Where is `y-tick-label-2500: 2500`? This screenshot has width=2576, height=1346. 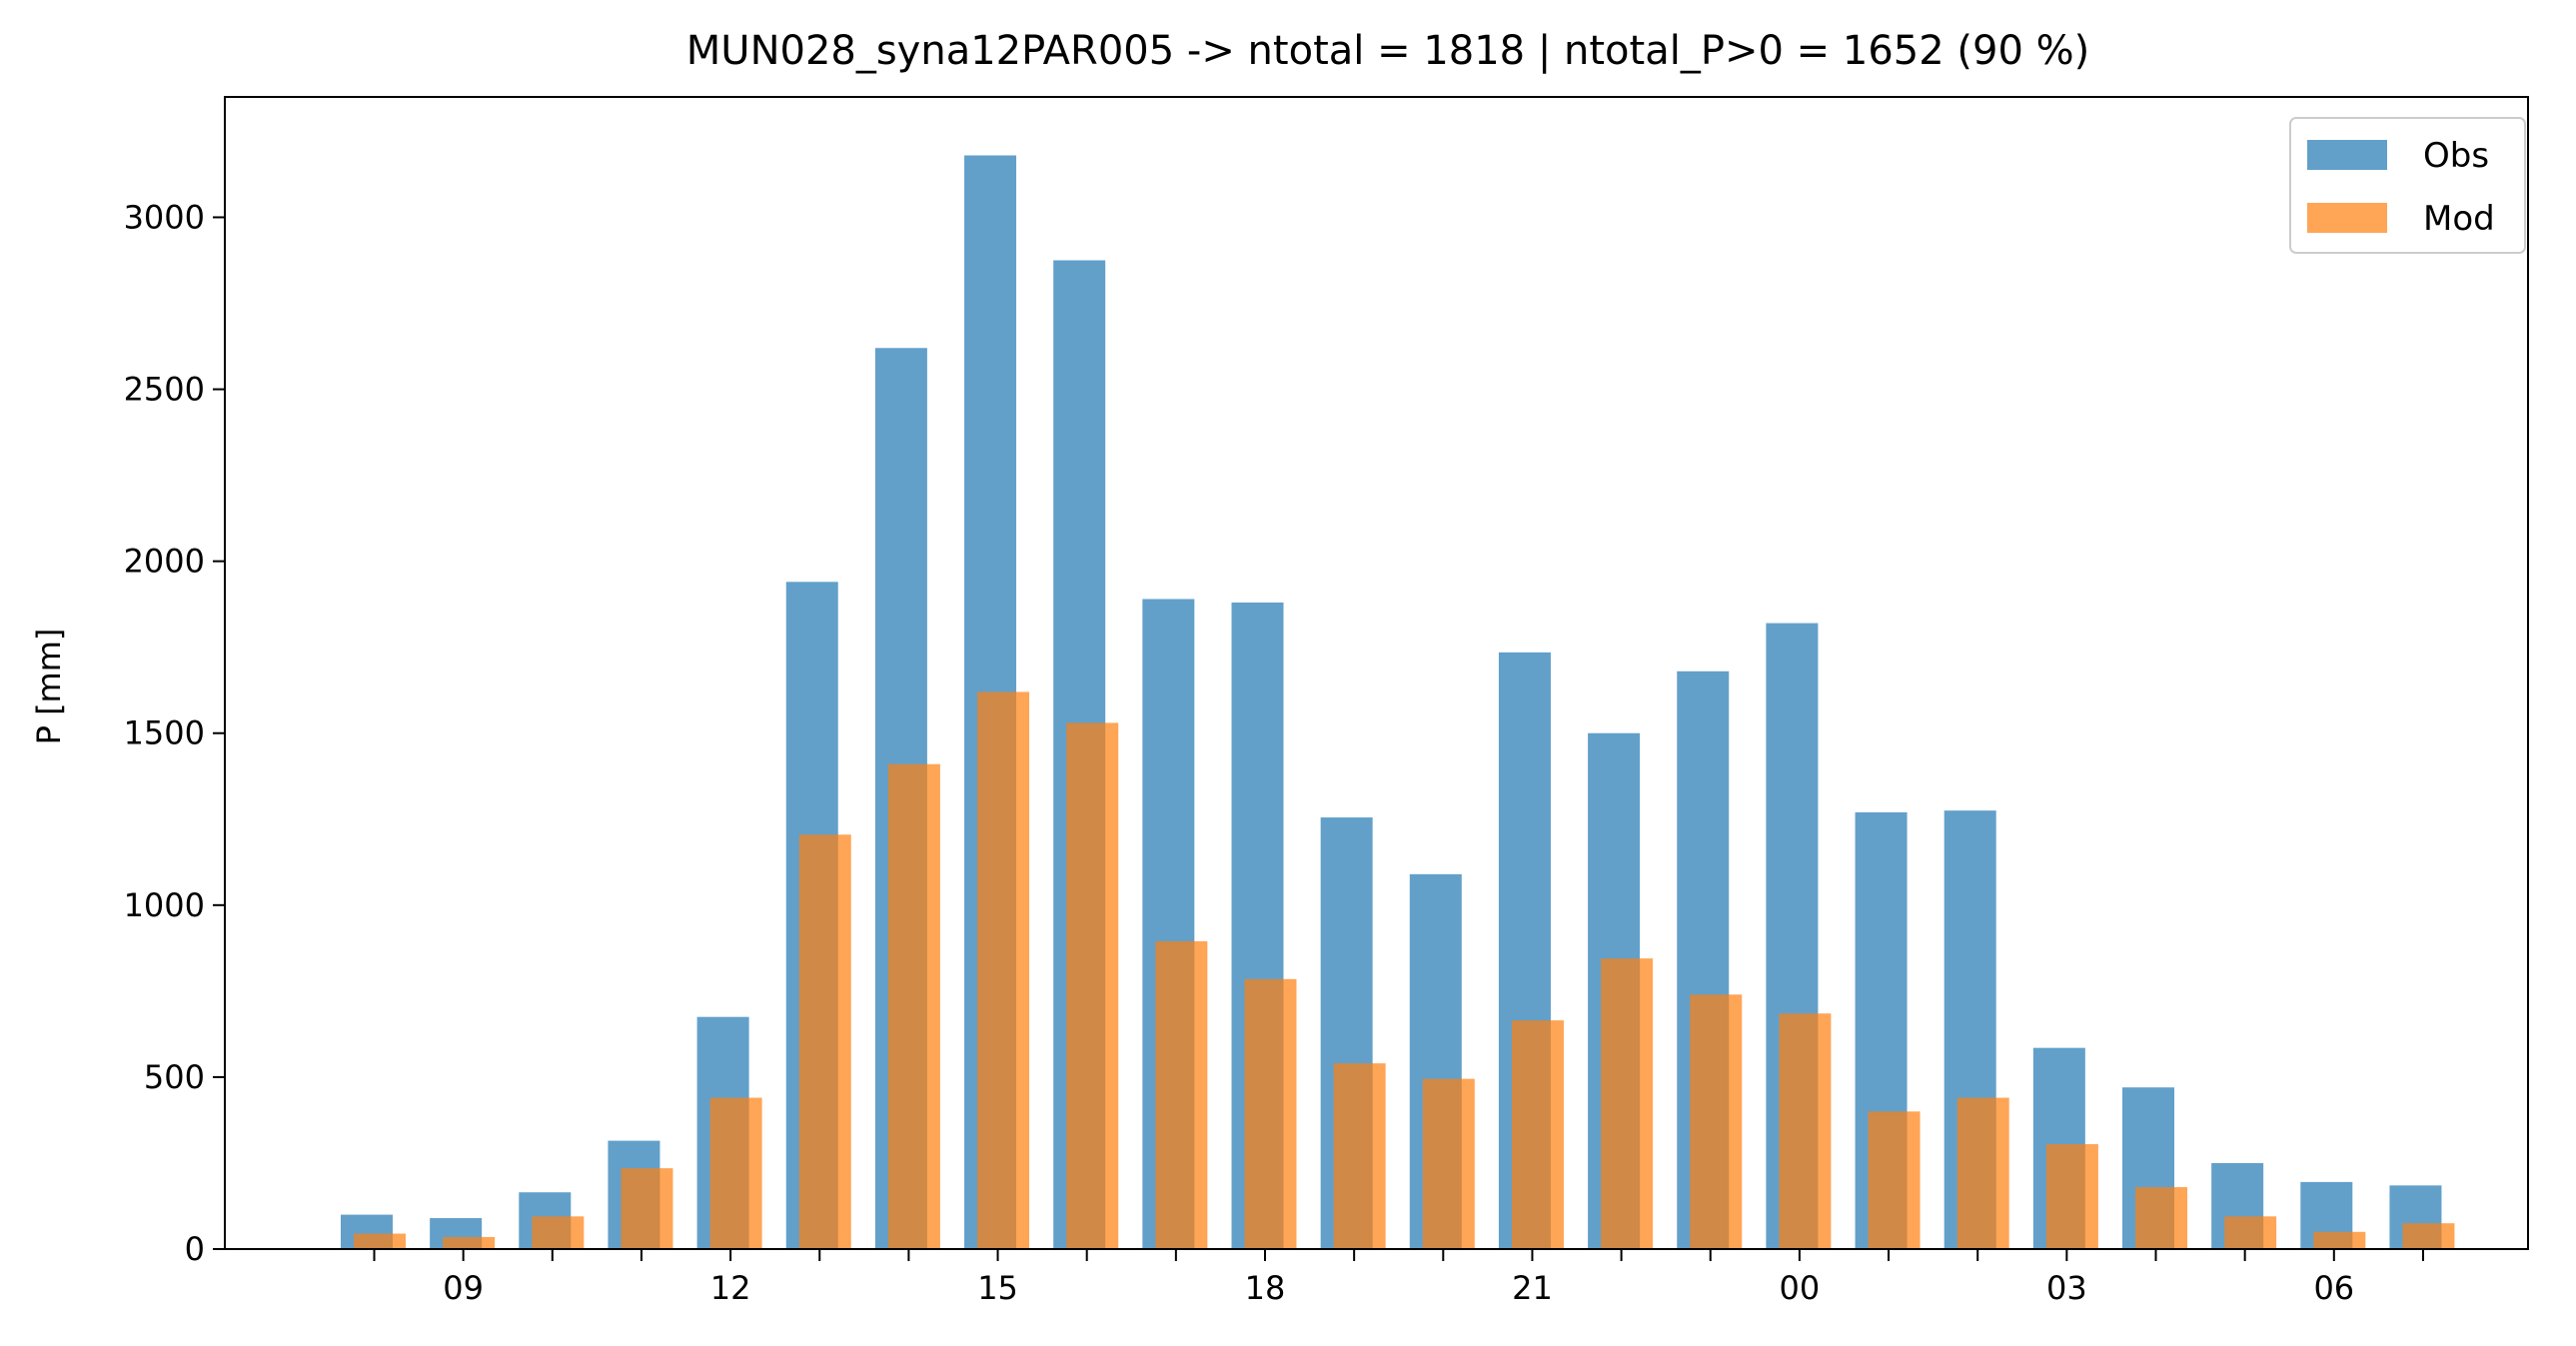
y-tick-label-2500: 2500 is located at coordinates (164, 390).